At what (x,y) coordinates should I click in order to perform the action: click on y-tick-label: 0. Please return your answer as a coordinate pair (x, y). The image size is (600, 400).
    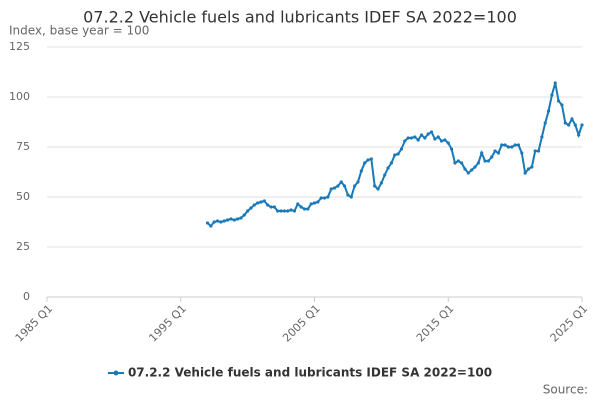
    Looking at the image, I should click on (26, 296).